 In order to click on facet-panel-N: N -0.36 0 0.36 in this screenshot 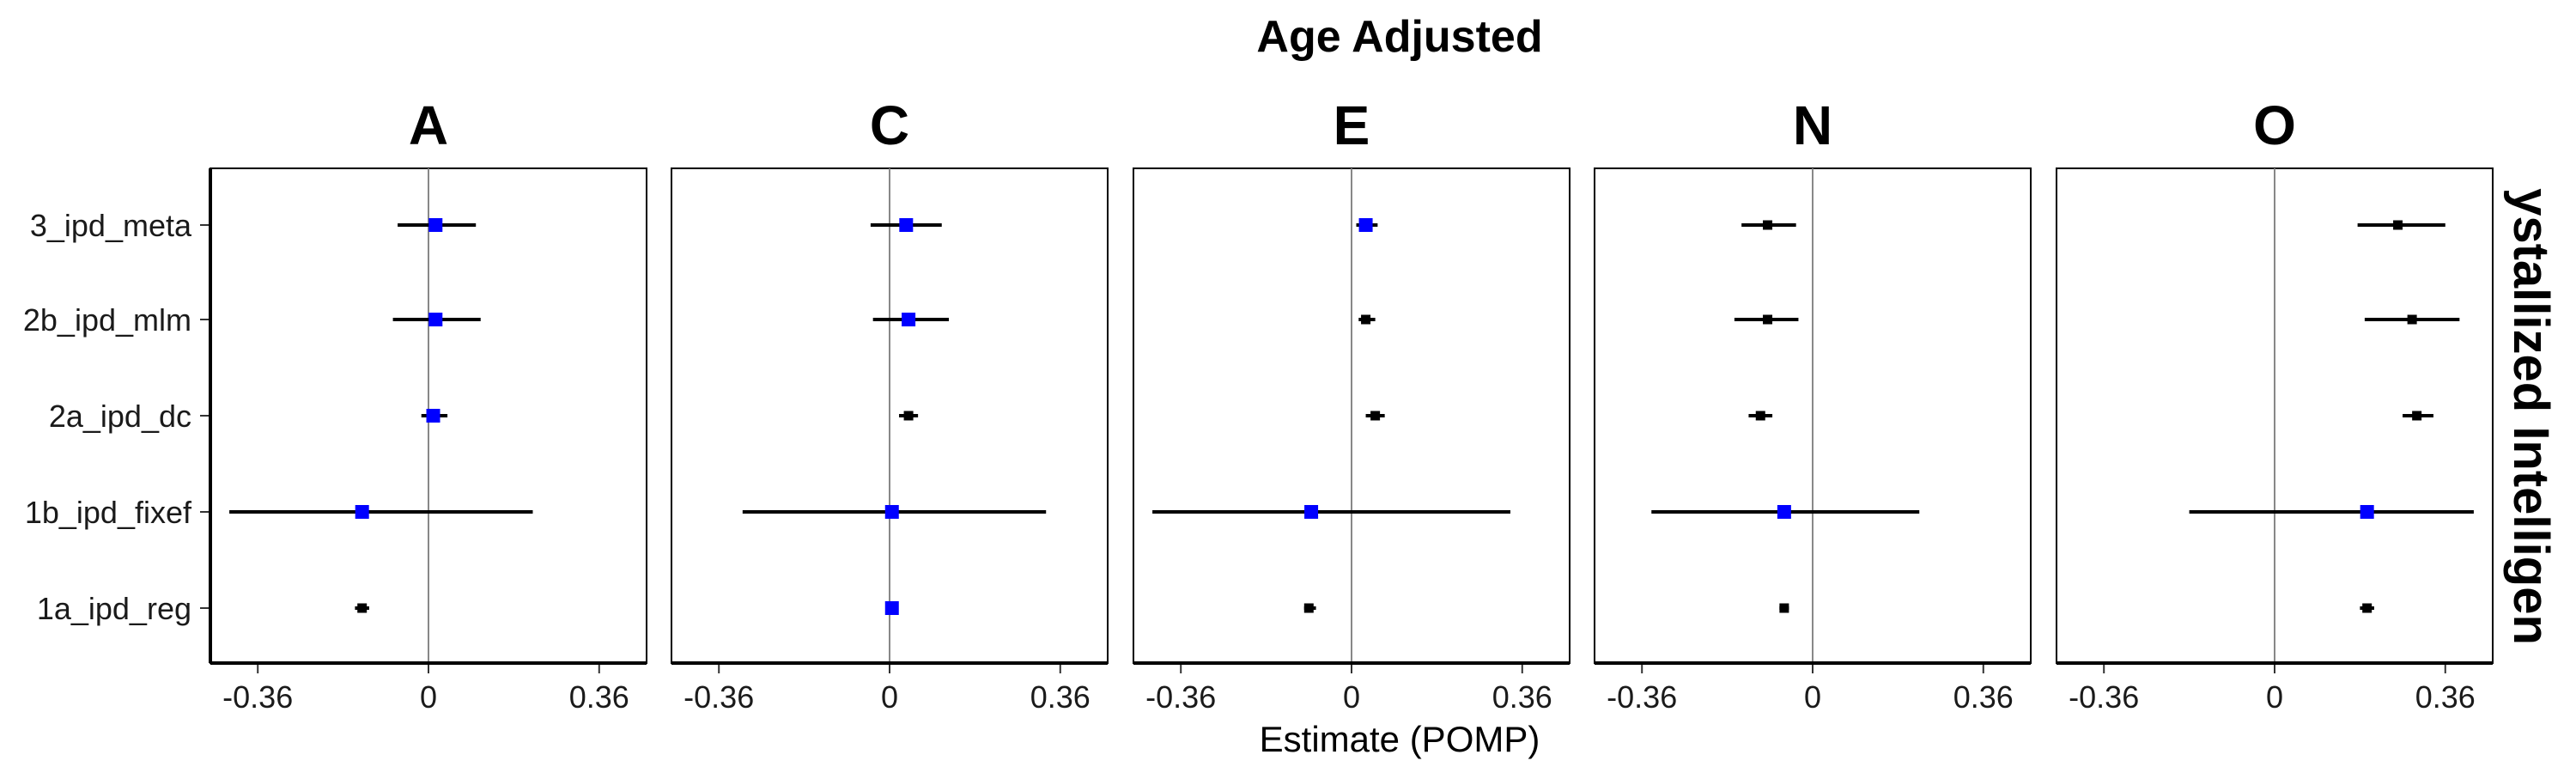, I will do `click(1813, 404)`.